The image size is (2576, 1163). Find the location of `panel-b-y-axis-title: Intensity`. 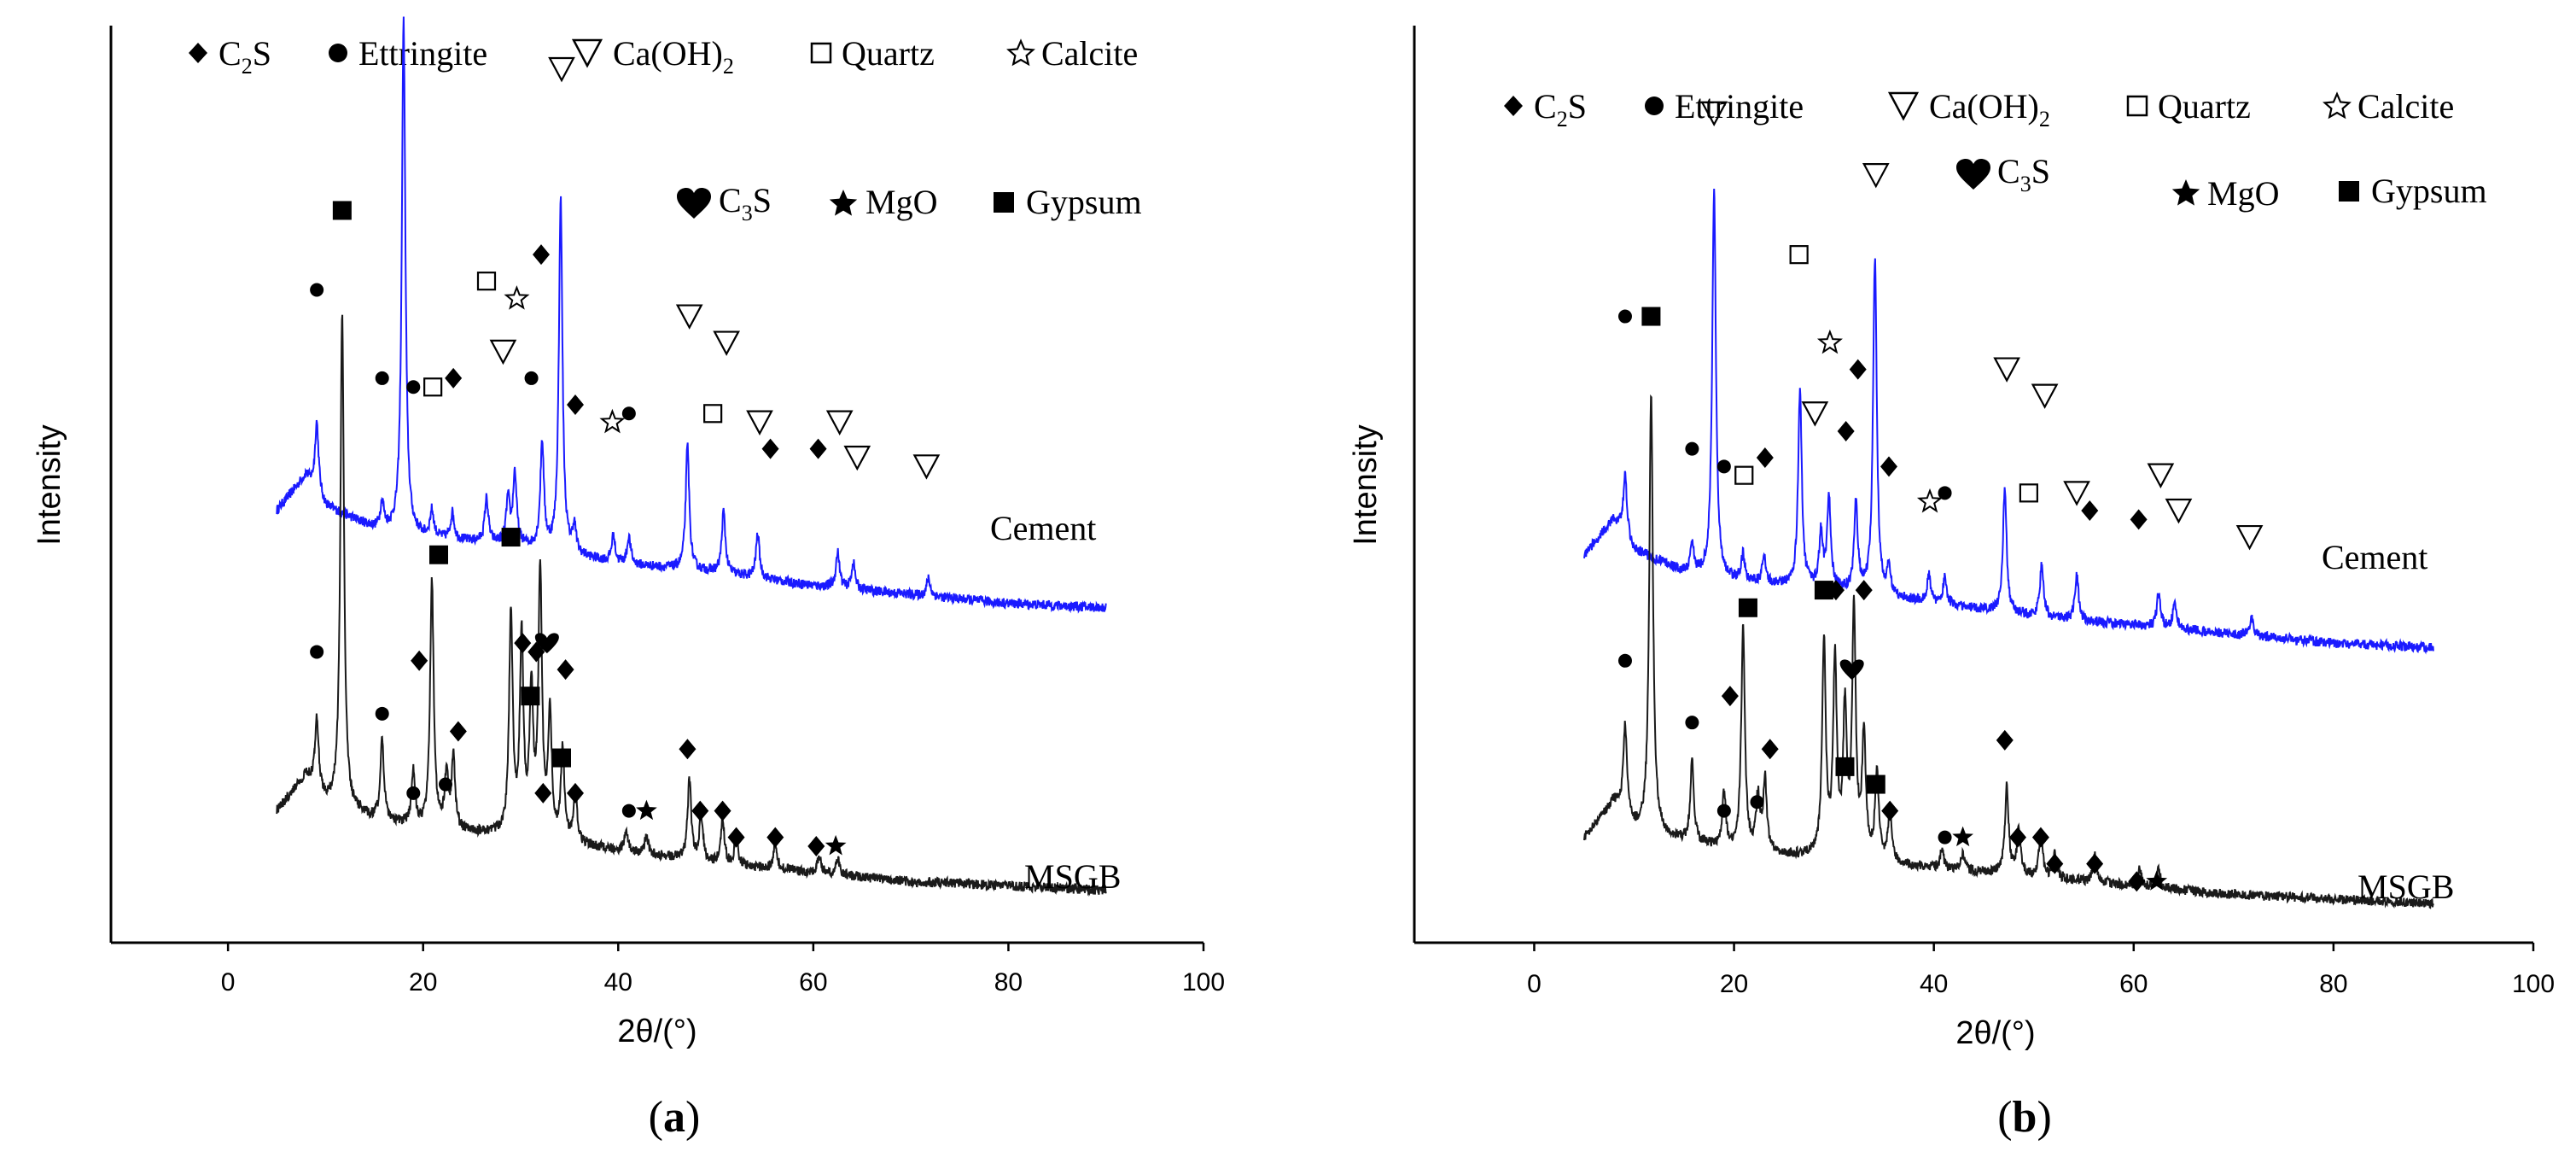

panel-b-y-axis-title: Intensity is located at coordinates (1366, 485).